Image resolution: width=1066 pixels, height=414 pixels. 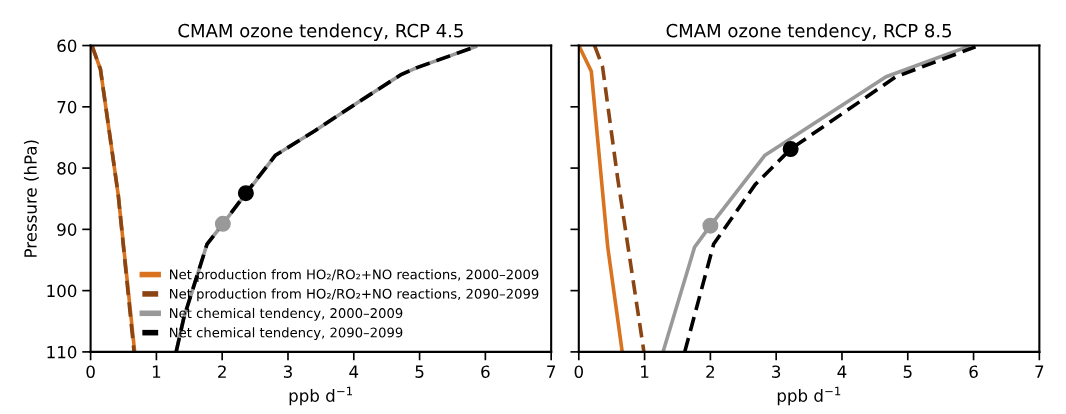 What do you see at coordinates (354, 295) in the screenshot?
I see `legend-label: Net production from HO₂/RO₂+NO reactions, 2090–2099` at bounding box center [354, 295].